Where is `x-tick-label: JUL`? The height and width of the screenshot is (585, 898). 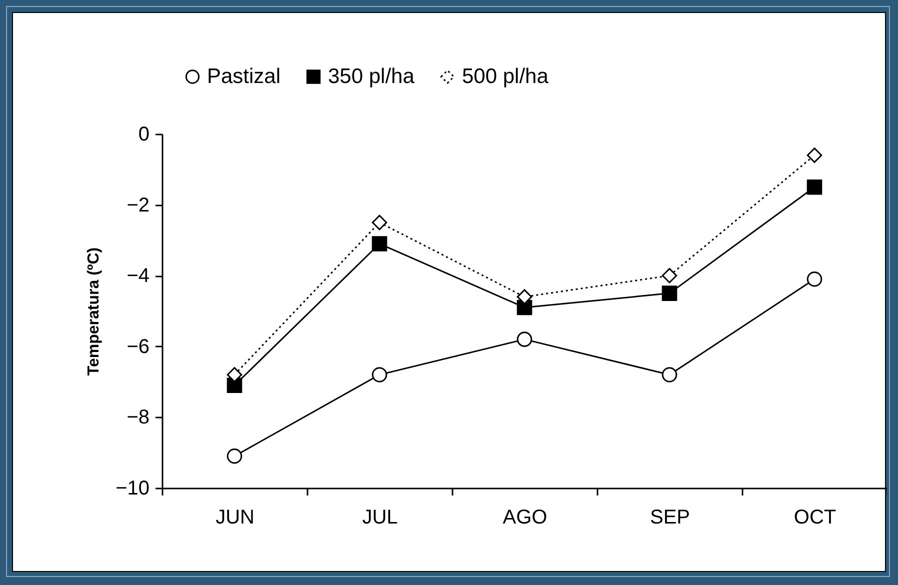 x-tick-label: JUL is located at coordinates (380, 517).